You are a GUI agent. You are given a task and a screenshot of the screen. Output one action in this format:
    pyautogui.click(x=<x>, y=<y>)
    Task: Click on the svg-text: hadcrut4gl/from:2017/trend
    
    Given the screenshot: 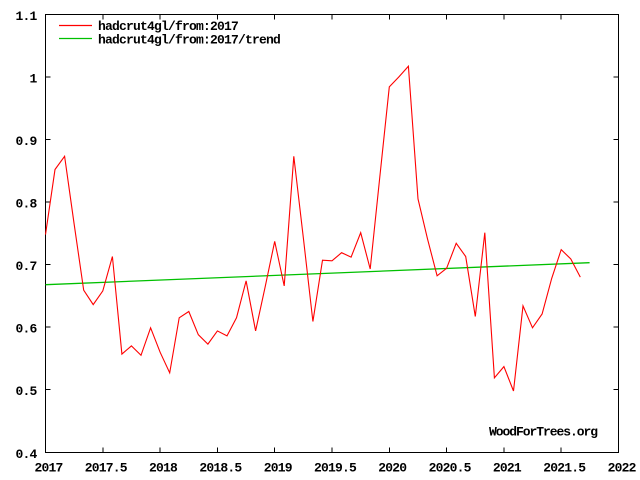 What is the action you would take?
    pyautogui.click(x=189, y=40)
    